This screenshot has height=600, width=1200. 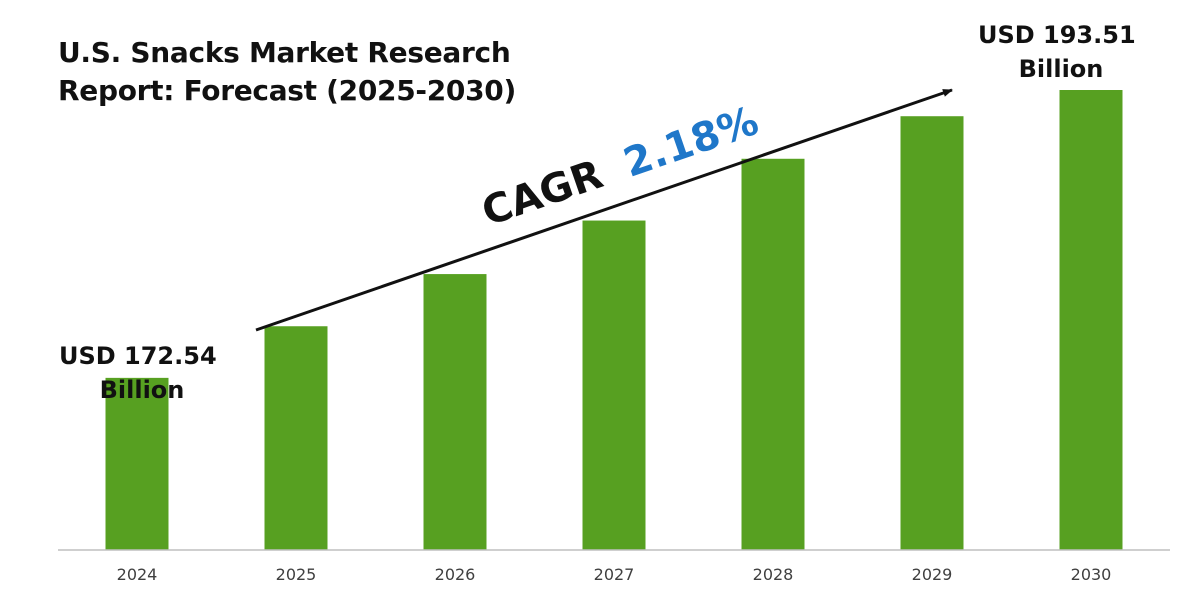 I want to click on start-value-unit: Billion, so click(x=142, y=390).